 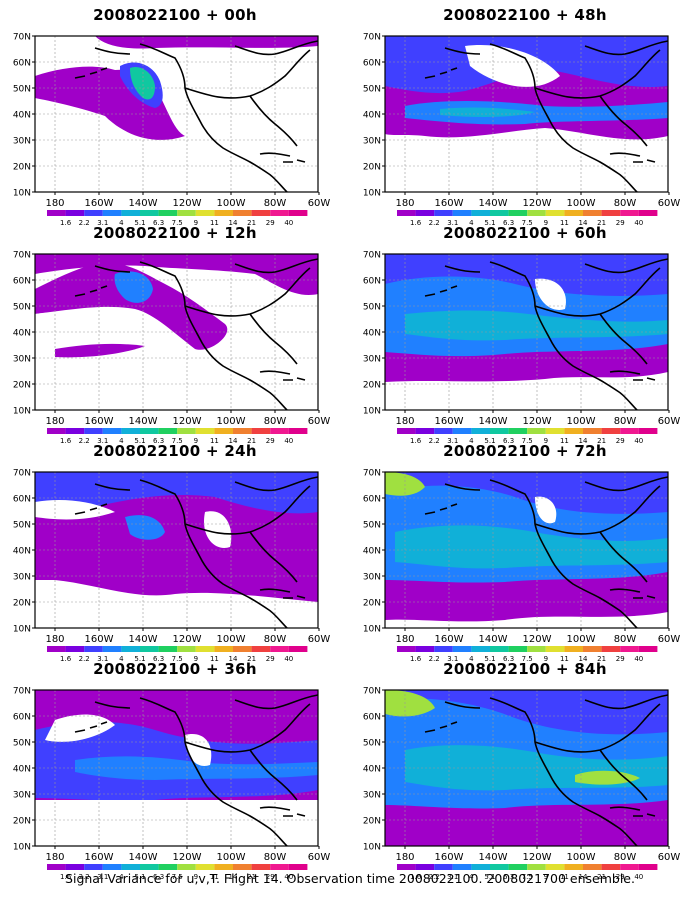 I want to click on lon-tick-label: 60W, so click(x=319, y=203).